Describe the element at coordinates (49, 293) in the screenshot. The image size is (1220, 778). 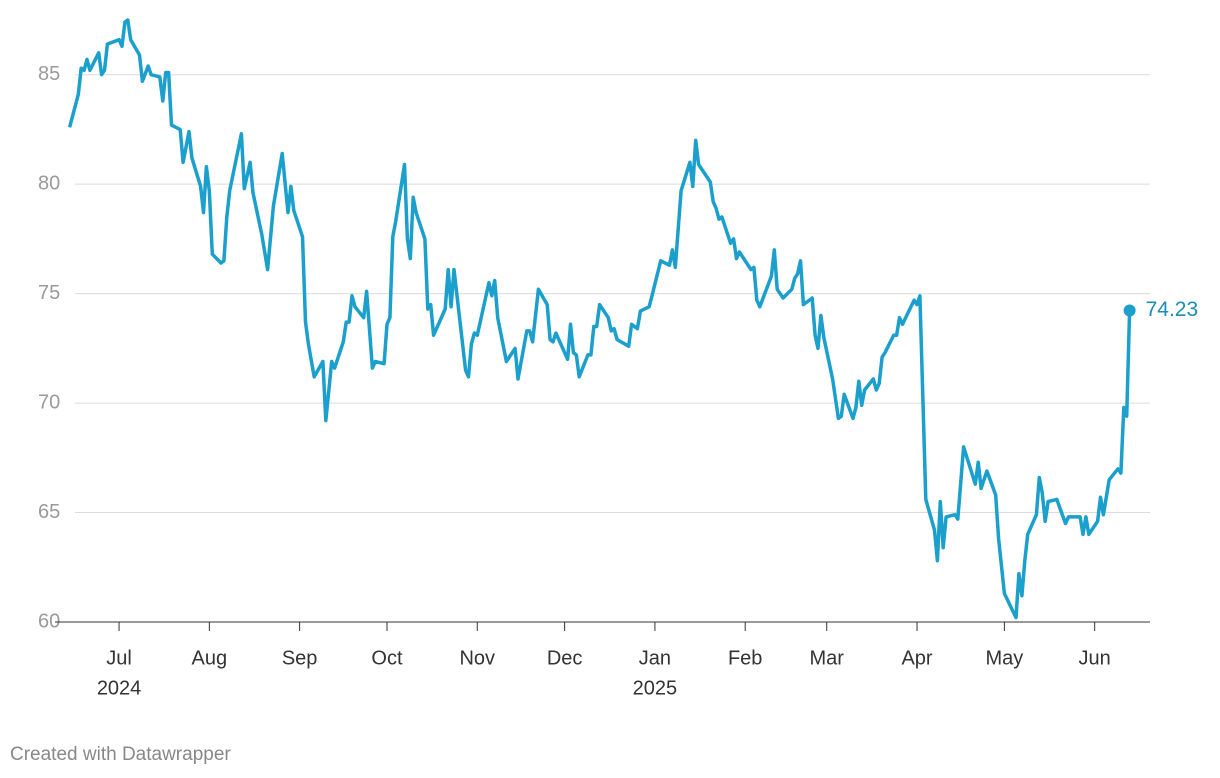
I see `y-tick-label: 75` at that location.